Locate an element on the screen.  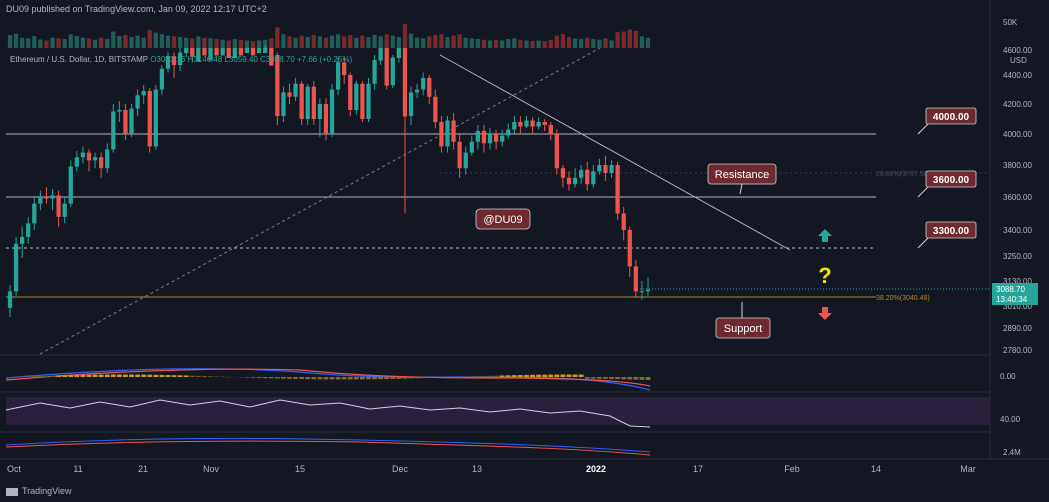
resistance-trendline is located at coordinates (615, 152).